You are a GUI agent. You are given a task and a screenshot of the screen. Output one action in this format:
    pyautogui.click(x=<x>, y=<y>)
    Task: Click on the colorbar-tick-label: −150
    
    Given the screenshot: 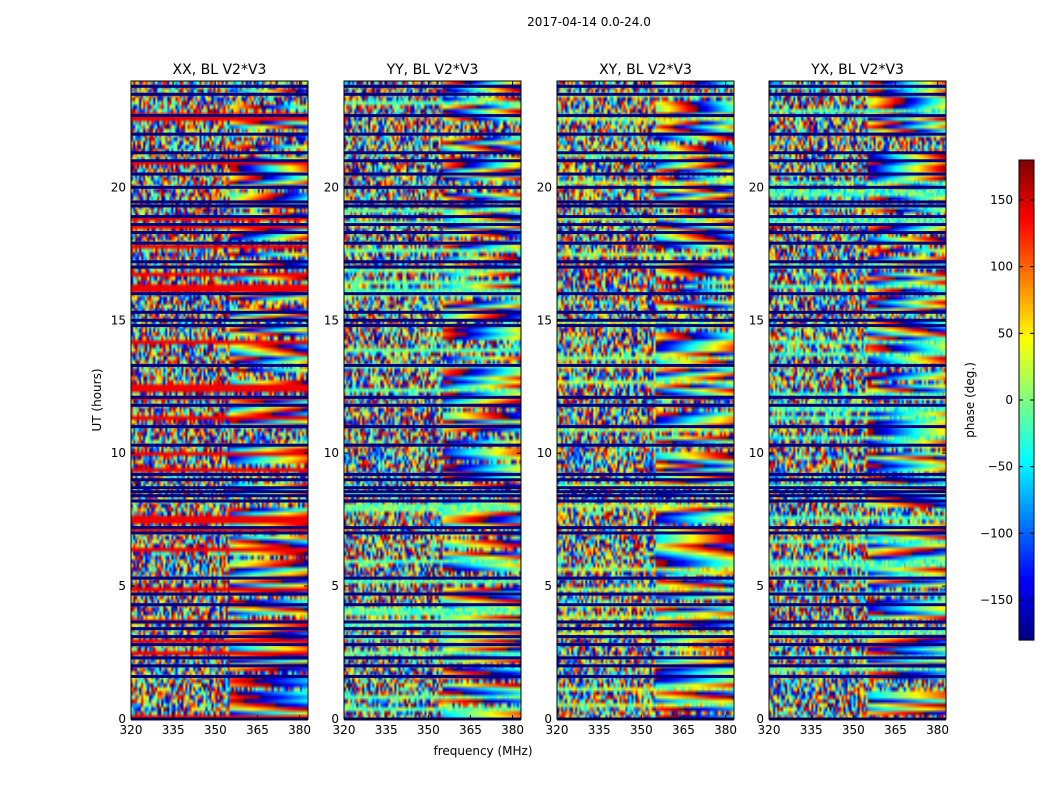 What is the action you would take?
    pyautogui.click(x=996, y=600)
    